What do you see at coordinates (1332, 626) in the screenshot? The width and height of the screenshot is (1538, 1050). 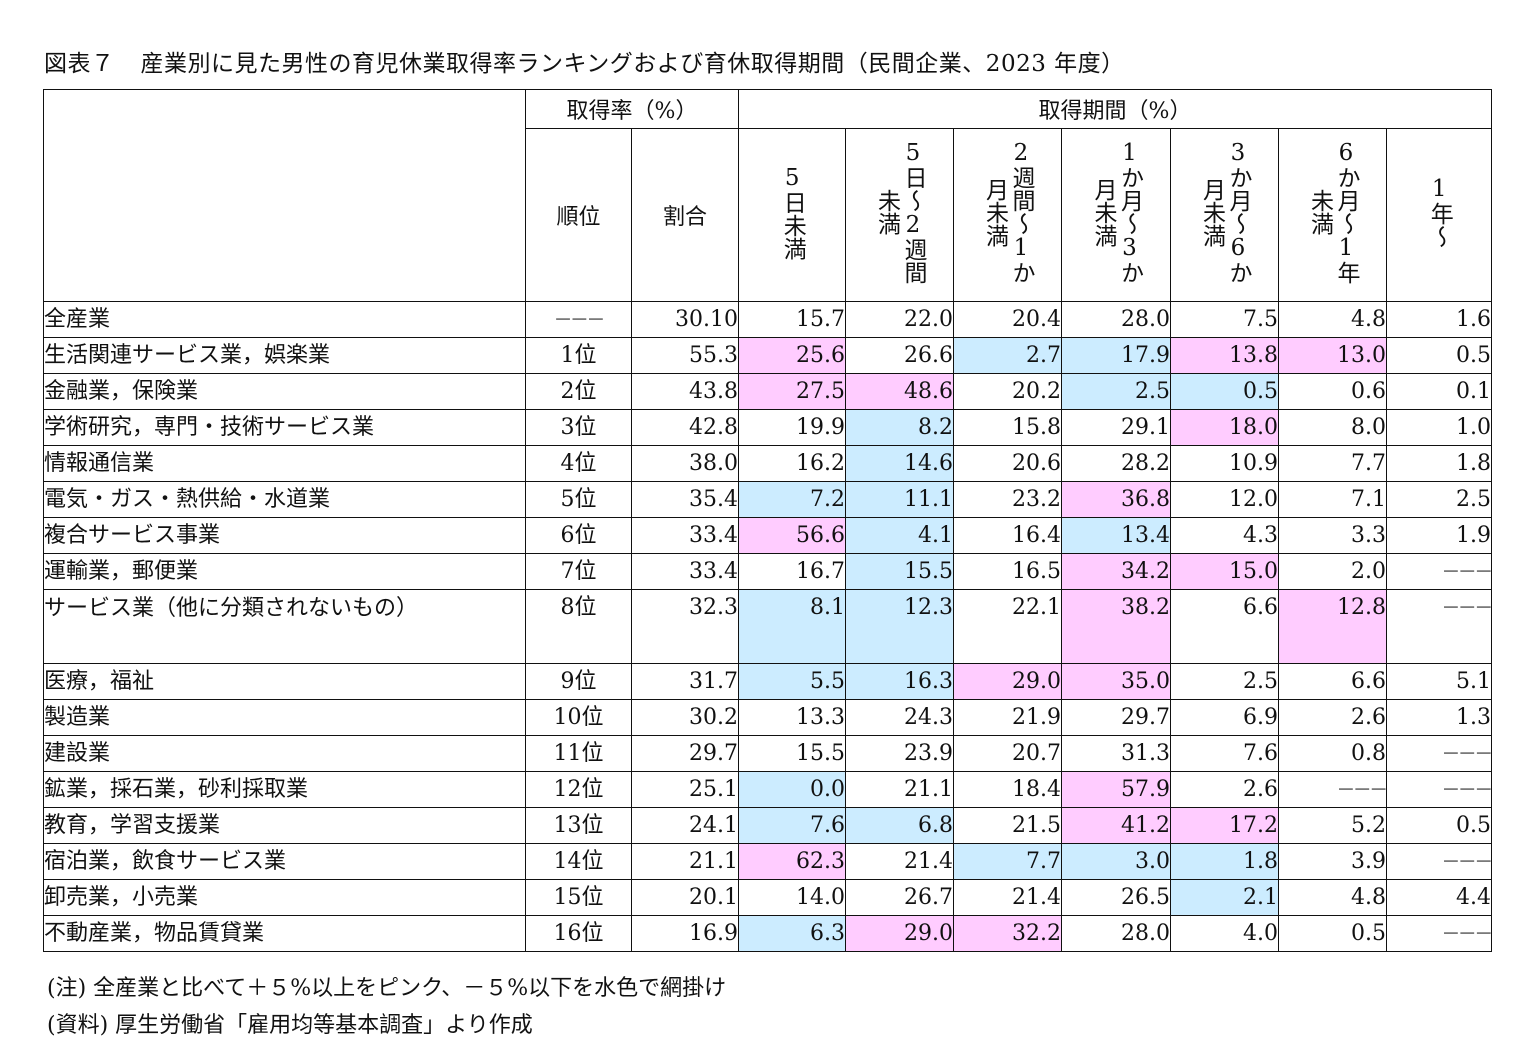 I see `period-cell: 12.8` at bounding box center [1332, 626].